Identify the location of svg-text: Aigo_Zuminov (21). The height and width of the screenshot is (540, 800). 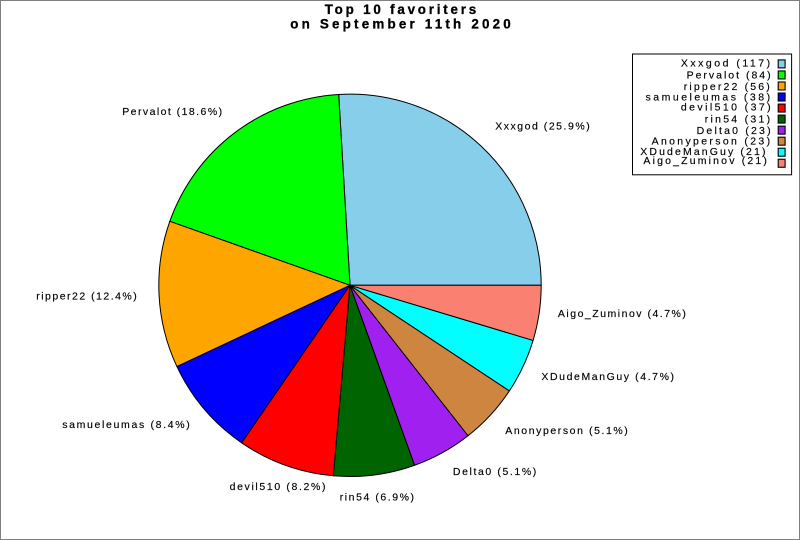
(705, 161).